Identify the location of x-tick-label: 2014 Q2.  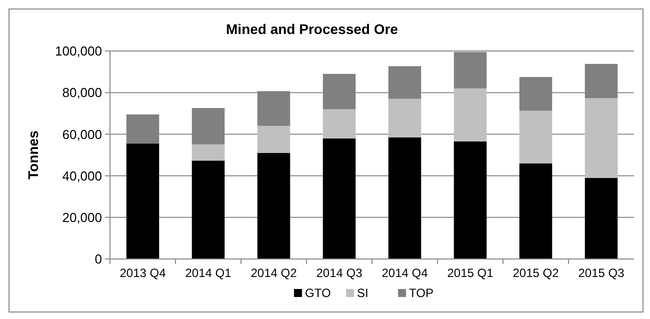
(274, 273).